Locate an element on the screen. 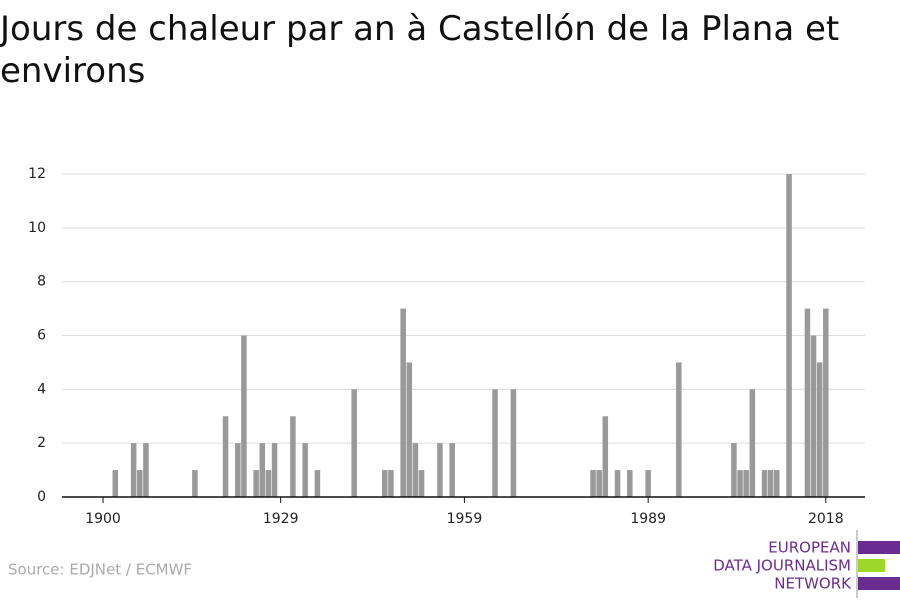  x-tick-label: 1900 is located at coordinates (103, 519).